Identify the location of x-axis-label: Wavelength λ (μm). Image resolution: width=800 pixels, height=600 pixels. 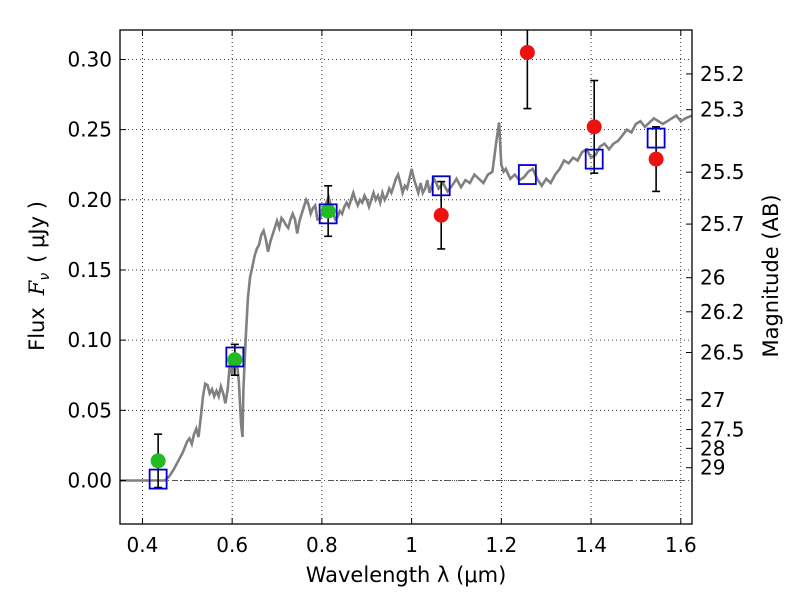
(406, 575).